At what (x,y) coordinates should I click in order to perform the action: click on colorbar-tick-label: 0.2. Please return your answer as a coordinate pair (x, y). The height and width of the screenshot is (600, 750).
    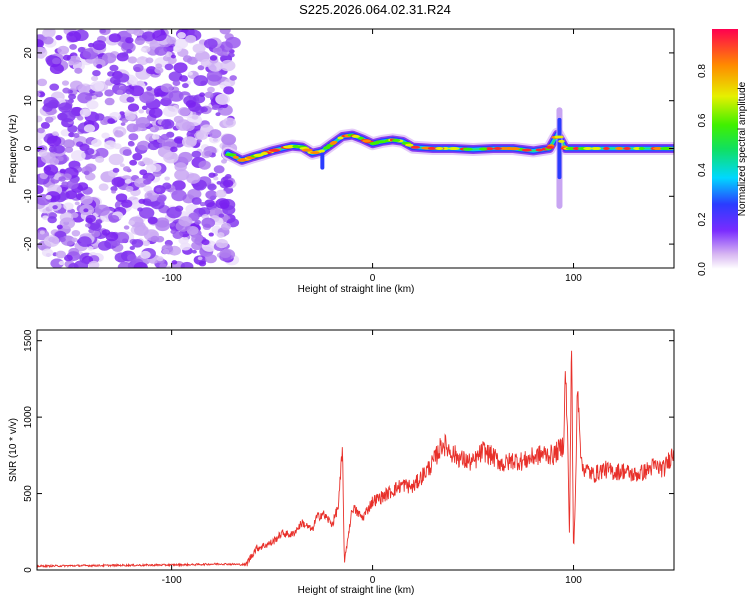
    Looking at the image, I should click on (702, 219).